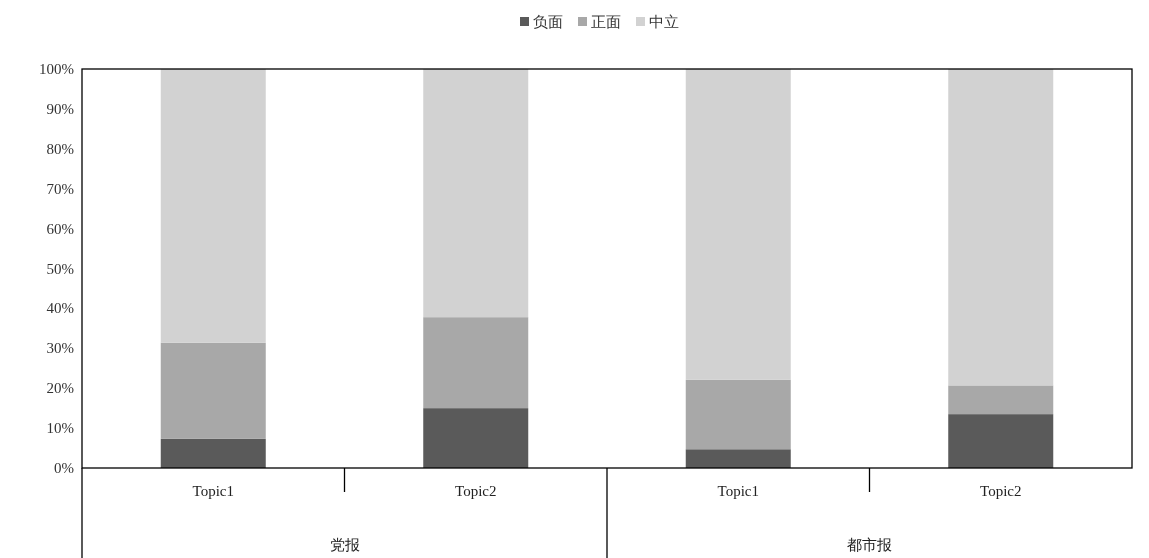 Image resolution: width=1149 pixels, height=558 pixels. Describe the element at coordinates (60, 108) in the screenshot. I see `y-tick-label: 90%` at that location.